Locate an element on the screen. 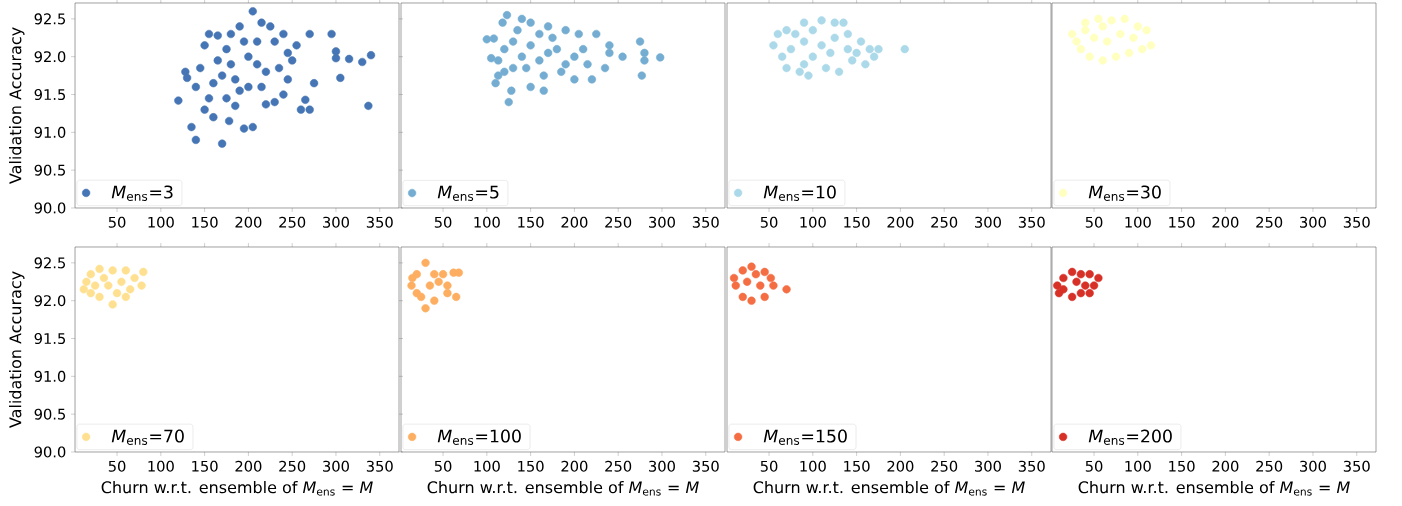 The width and height of the screenshot is (1402, 506). legend-label: M$_{ens}$=150 is located at coordinates (805, 437).